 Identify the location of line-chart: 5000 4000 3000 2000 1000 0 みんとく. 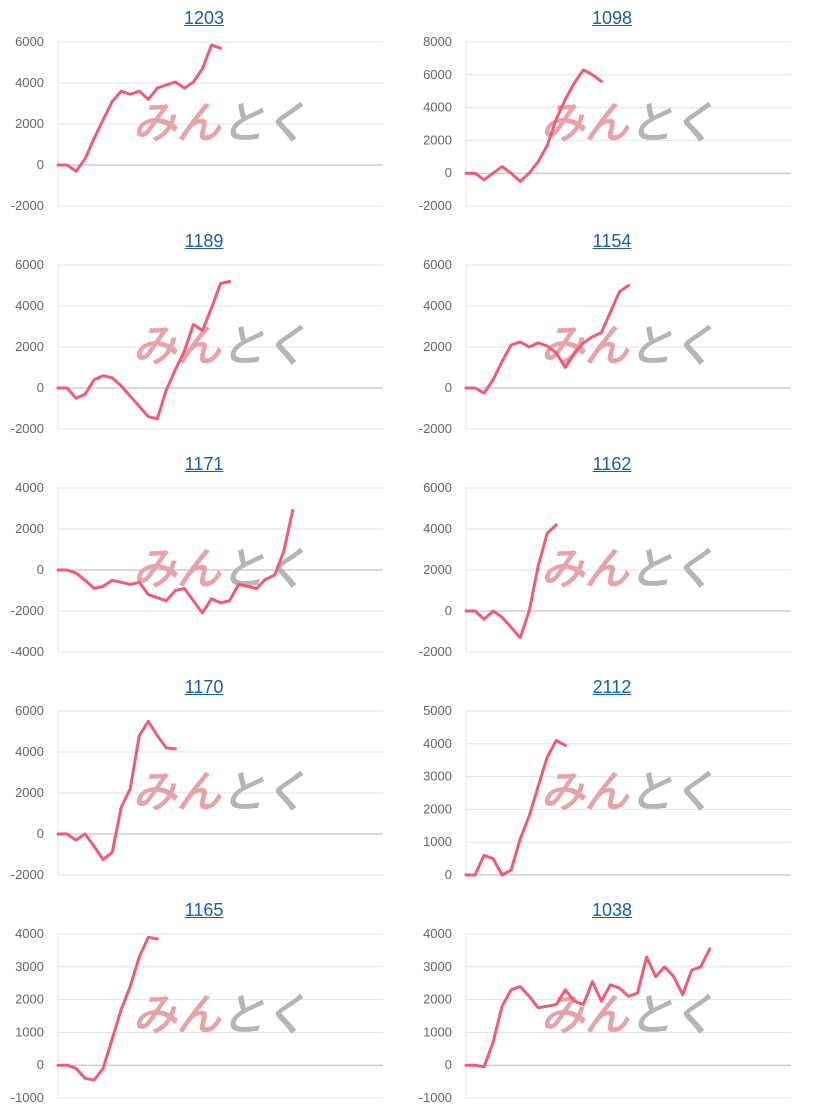
(607, 792).